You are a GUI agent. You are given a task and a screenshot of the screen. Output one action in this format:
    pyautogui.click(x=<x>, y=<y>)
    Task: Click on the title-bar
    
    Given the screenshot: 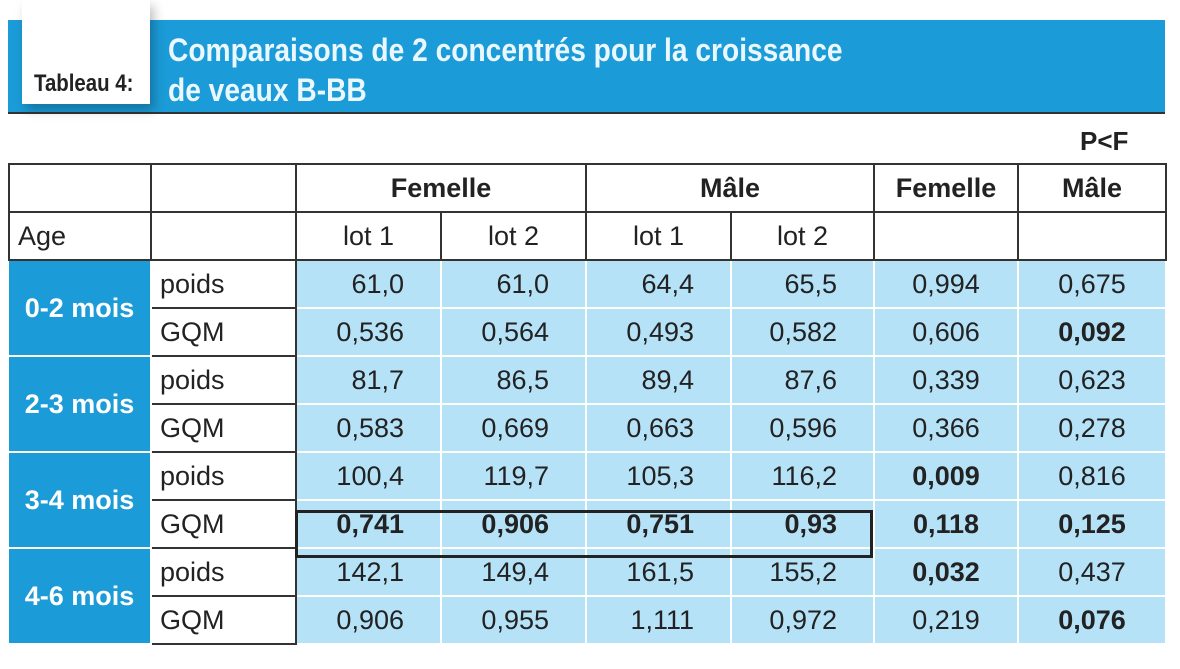 What is the action you would take?
    pyautogui.click(x=586, y=67)
    